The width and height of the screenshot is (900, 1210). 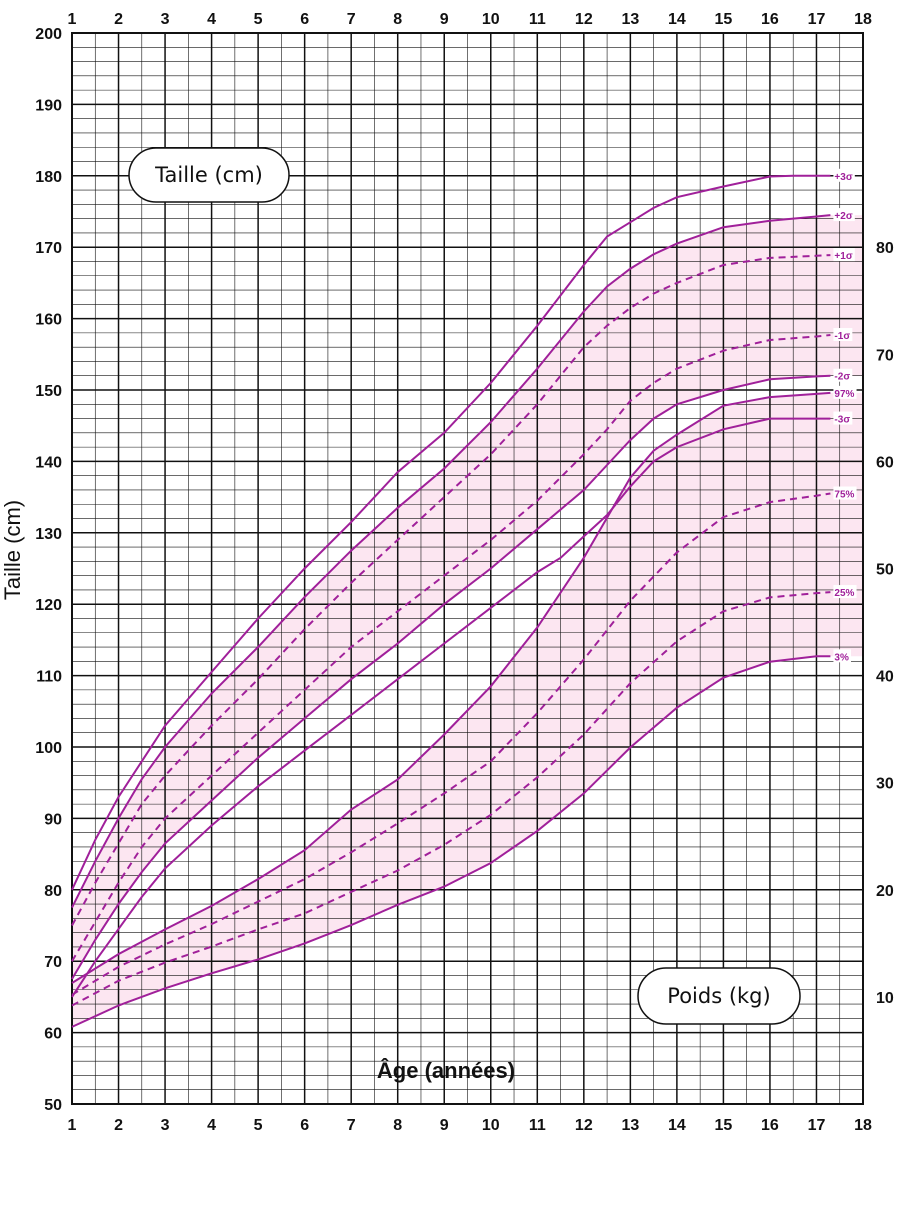 I want to click on x-tick-top: 18, so click(x=863, y=19).